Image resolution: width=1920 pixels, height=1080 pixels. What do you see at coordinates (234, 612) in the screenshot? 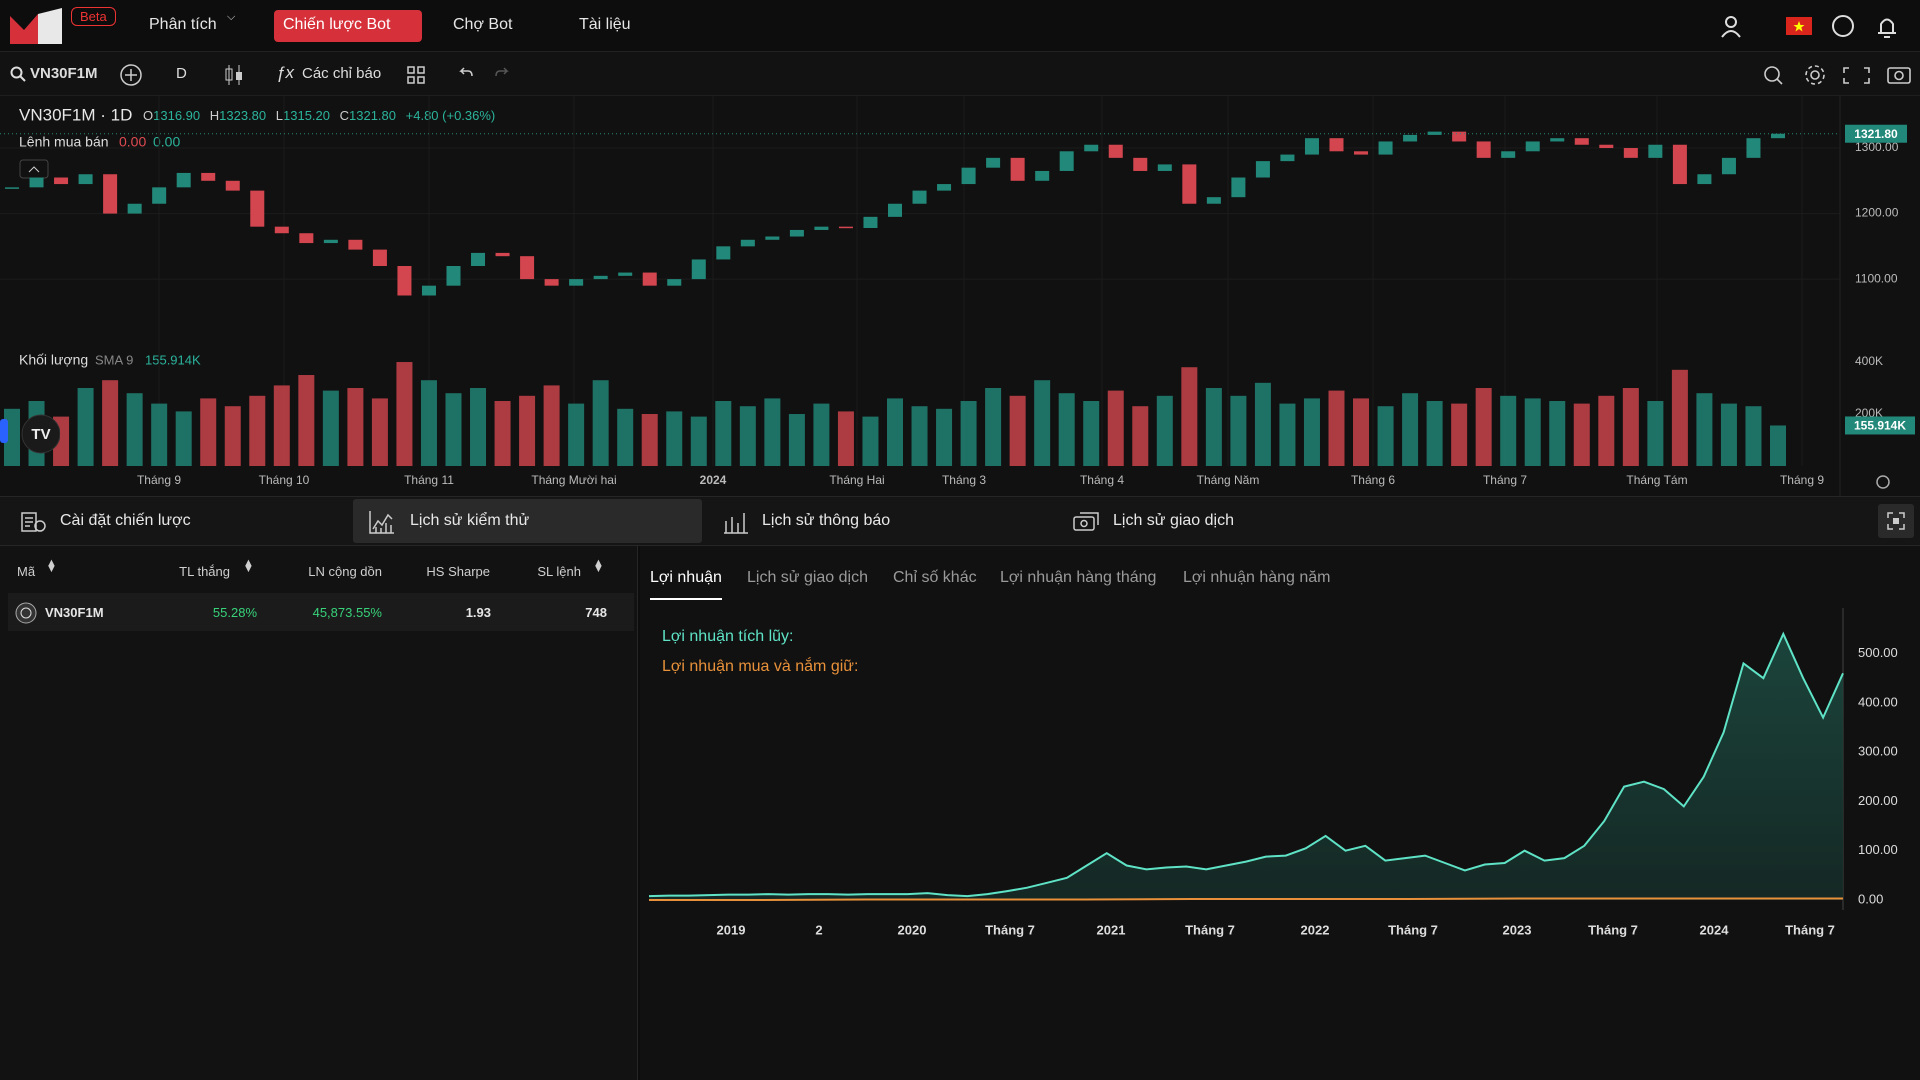
I see `cell: 55.28%` at bounding box center [234, 612].